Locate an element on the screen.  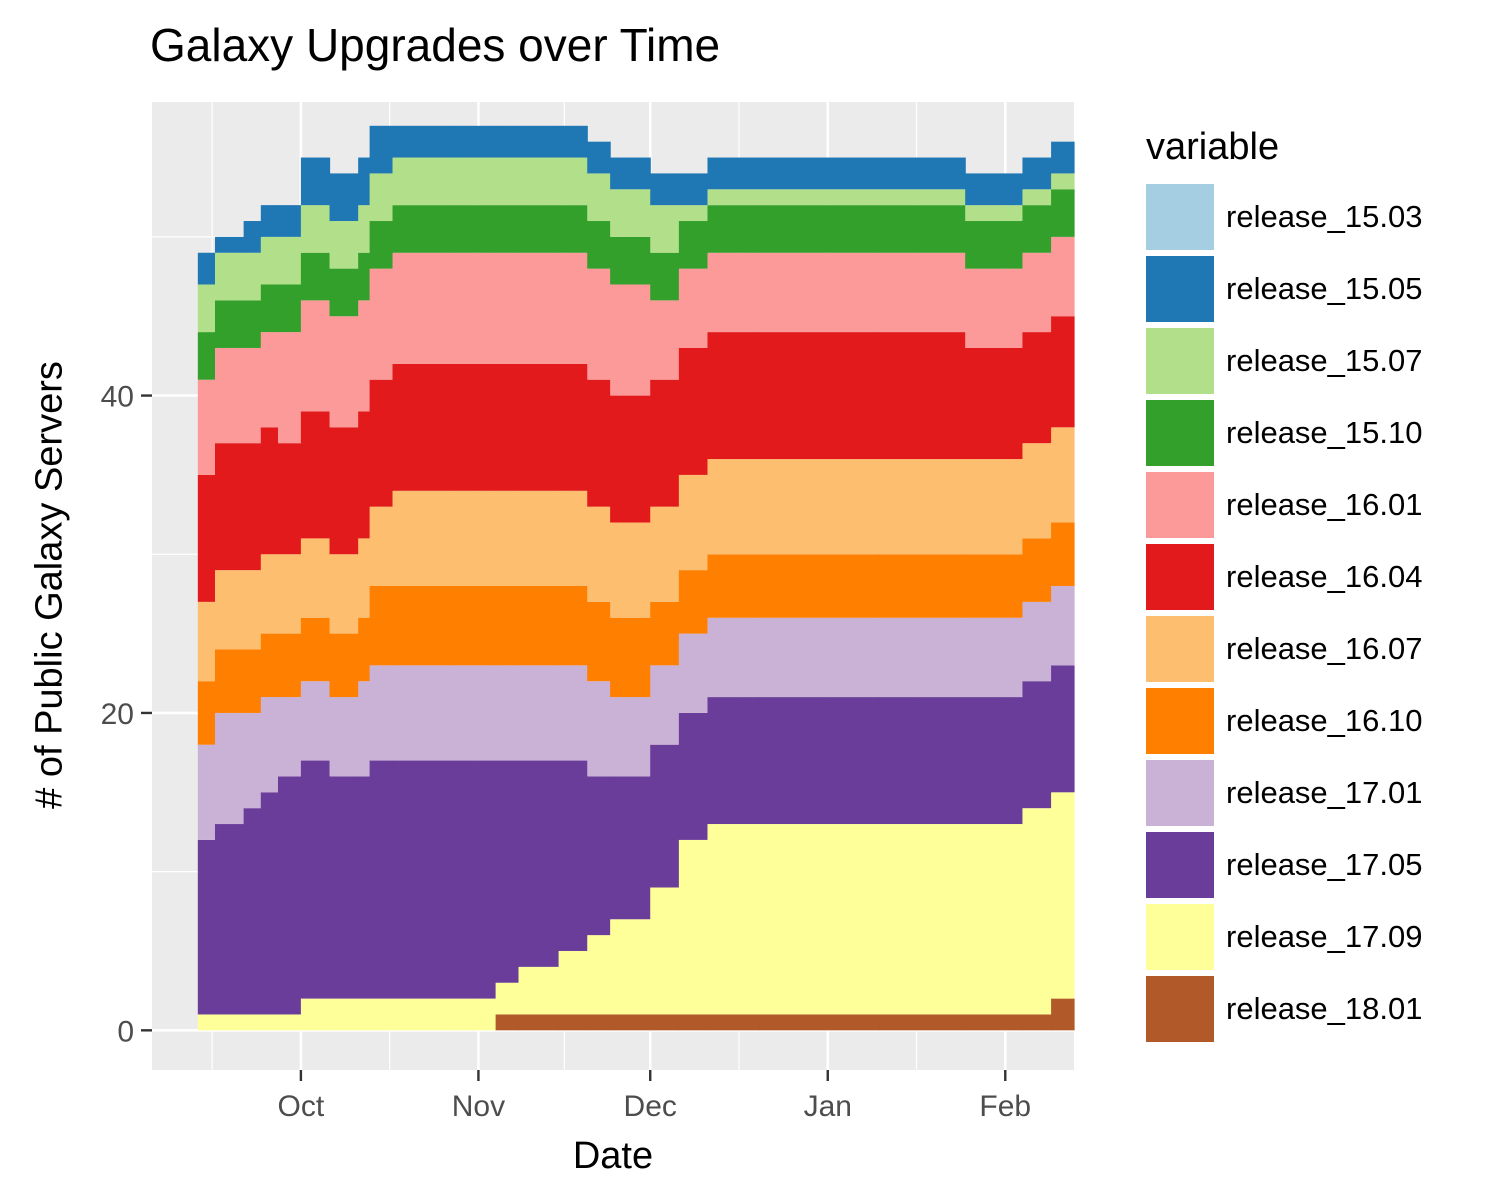
legend-label: release_17.09 is located at coordinates (1324, 936).